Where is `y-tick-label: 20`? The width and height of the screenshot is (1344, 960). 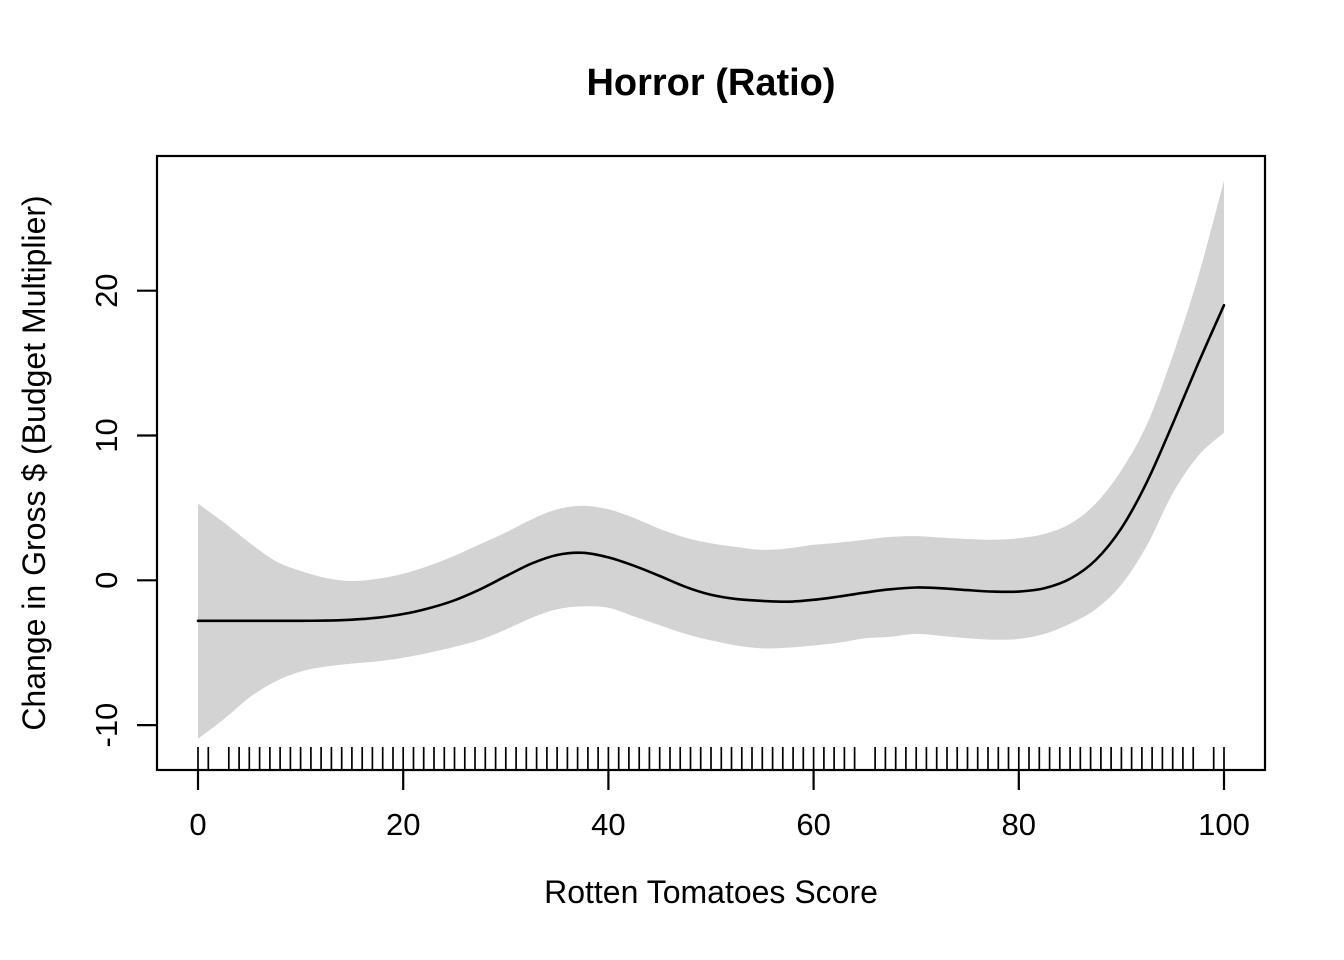
y-tick-label: 20 is located at coordinates (106, 290).